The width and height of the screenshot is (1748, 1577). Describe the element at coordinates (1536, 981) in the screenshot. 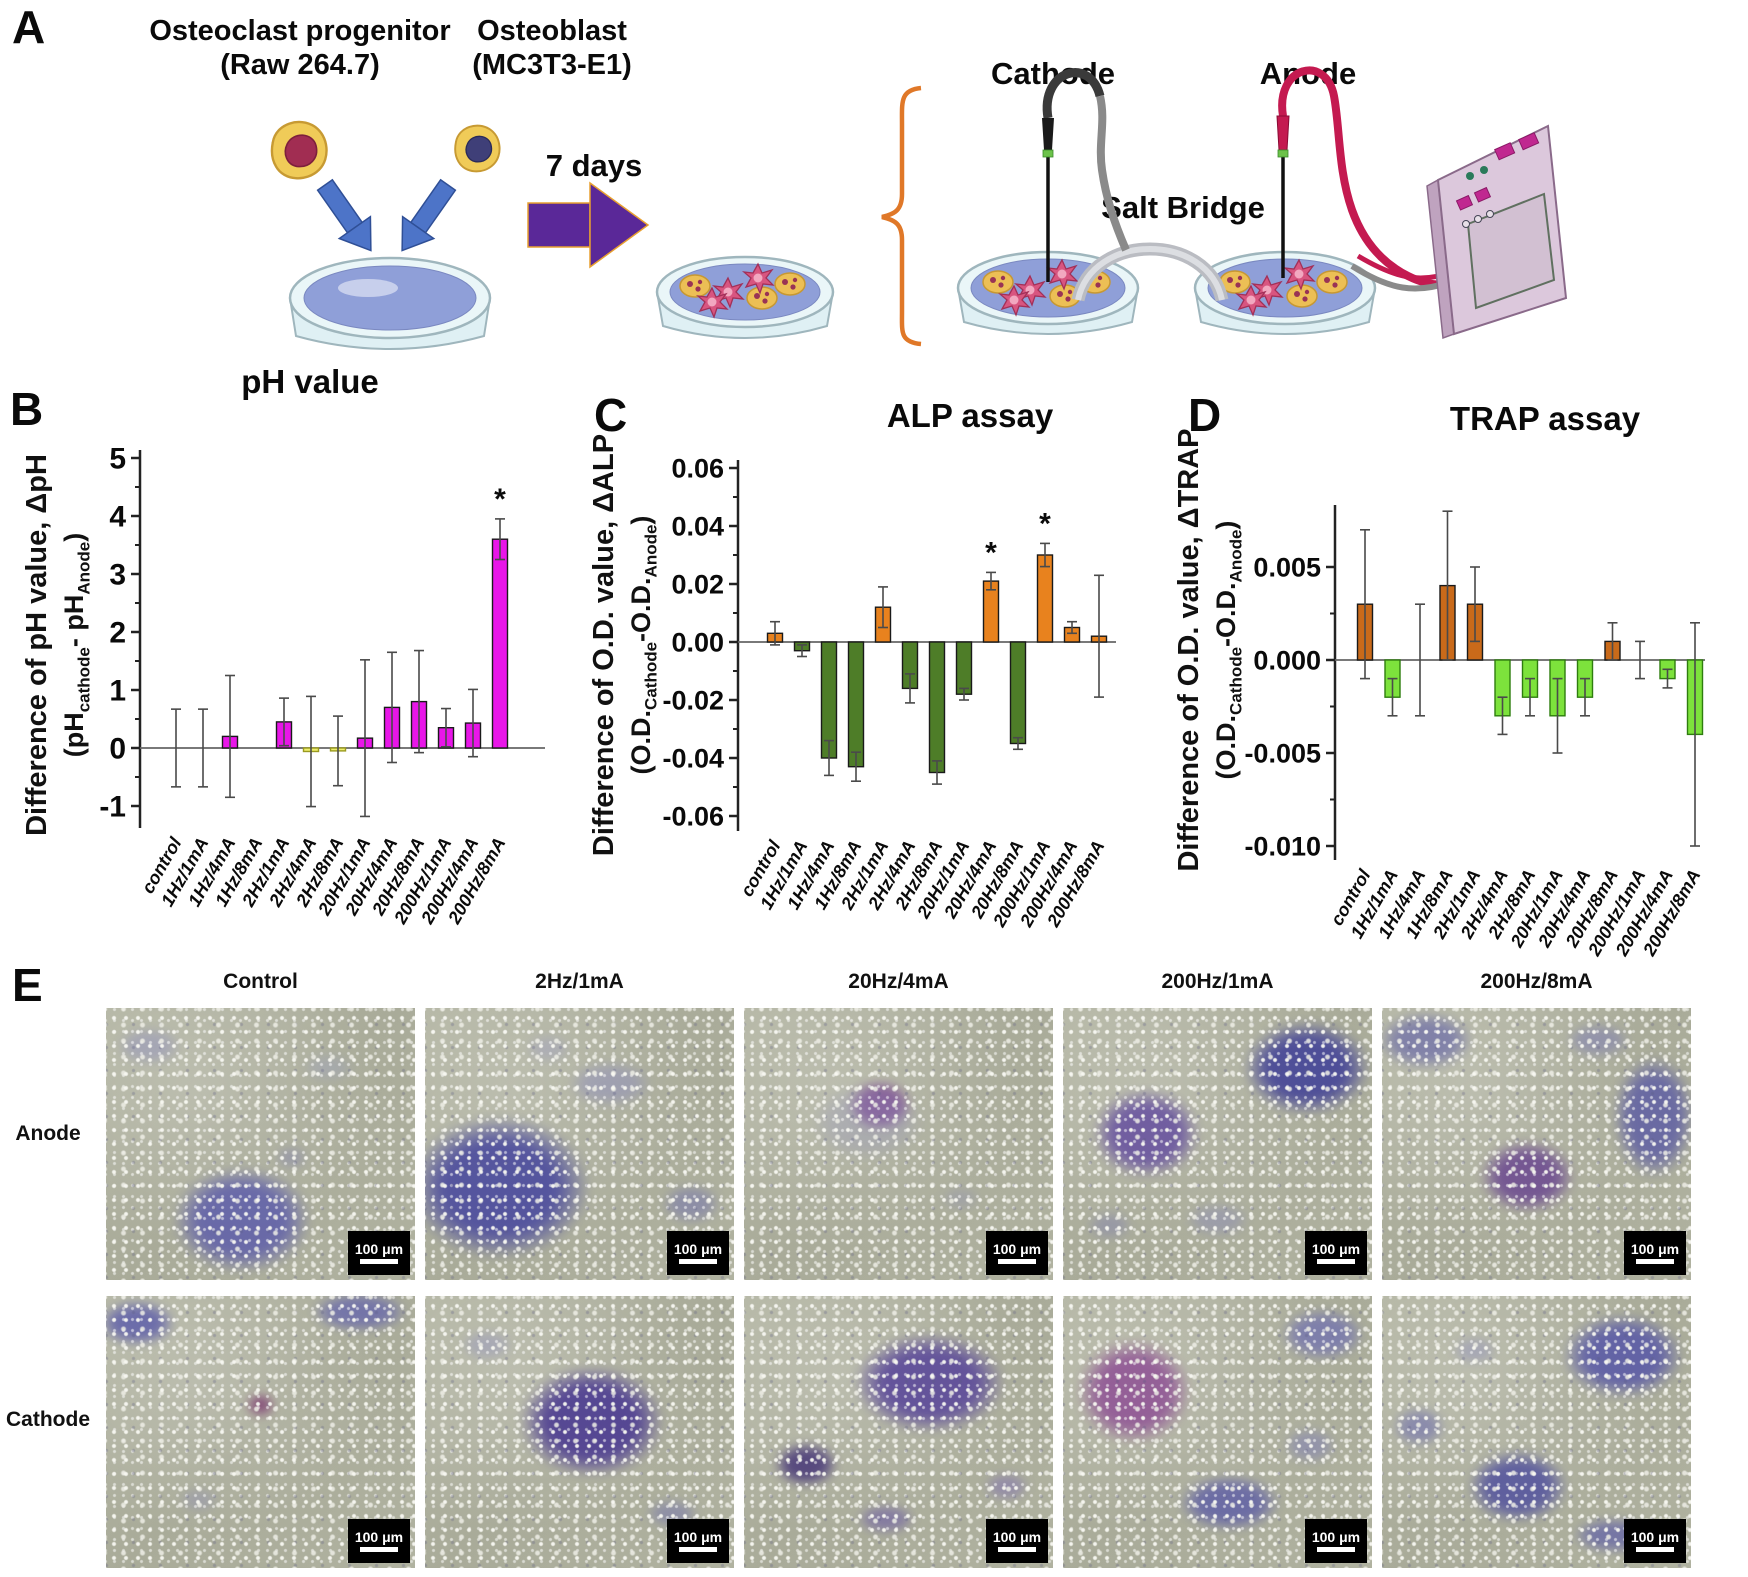

I see `column-header-200hz-8ma: 200Hz/8mA` at that location.